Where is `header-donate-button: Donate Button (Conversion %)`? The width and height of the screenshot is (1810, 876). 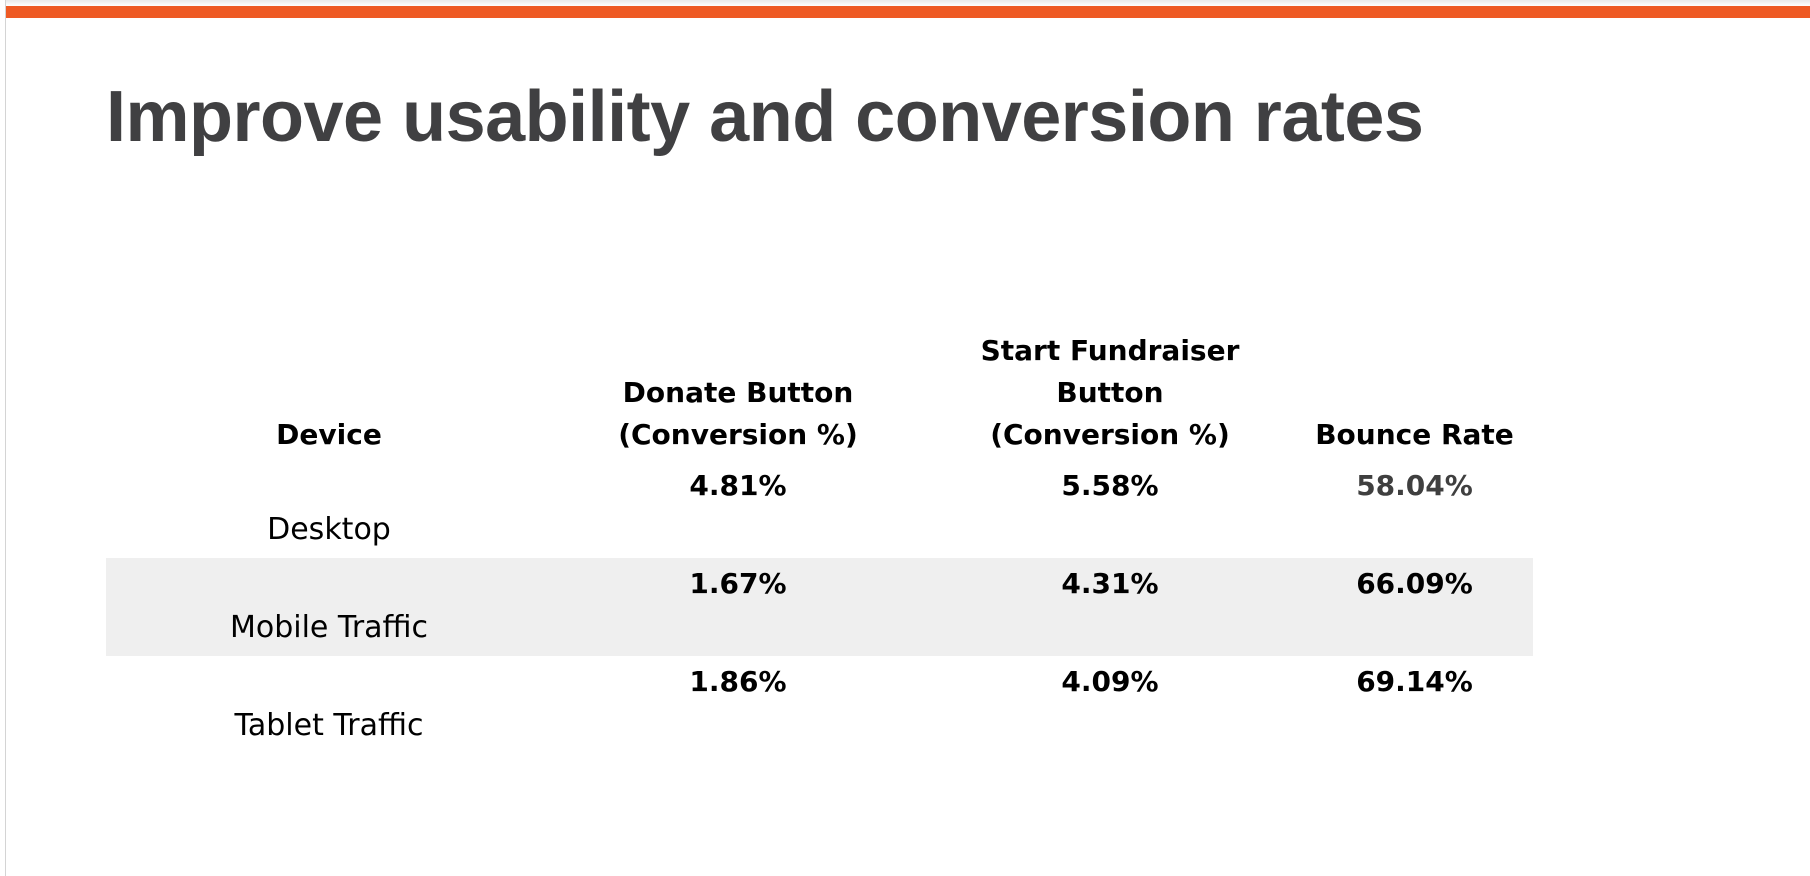 header-donate-button: Donate Button (Conversion %) is located at coordinates (738, 395).